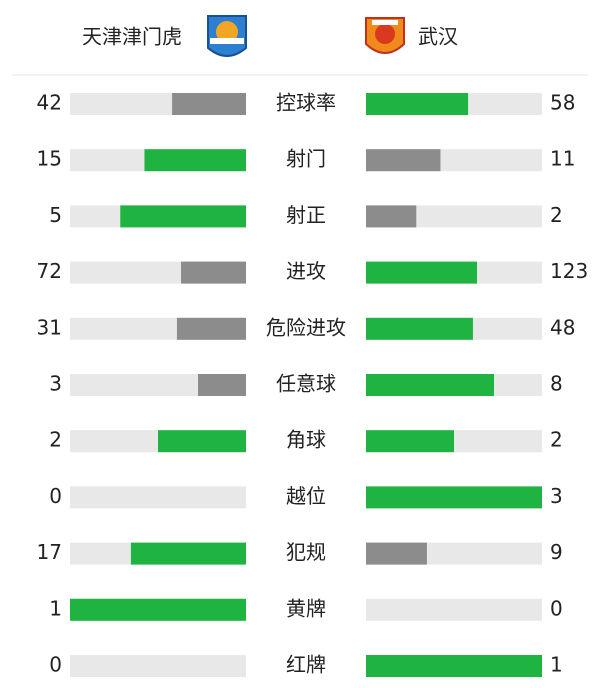 The width and height of the screenshot is (600, 688). I want to click on stat-label: 任意球, so click(306, 384).